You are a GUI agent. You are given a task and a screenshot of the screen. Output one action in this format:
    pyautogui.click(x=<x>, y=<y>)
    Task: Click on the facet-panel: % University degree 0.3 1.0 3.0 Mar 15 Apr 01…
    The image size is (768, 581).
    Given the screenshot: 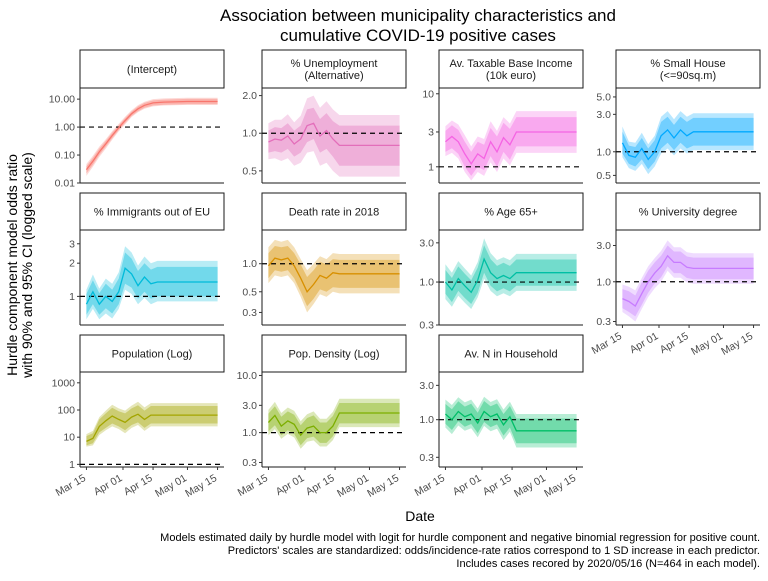 What is the action you would take?
    pyautogui.click(x=675, y=275)
    